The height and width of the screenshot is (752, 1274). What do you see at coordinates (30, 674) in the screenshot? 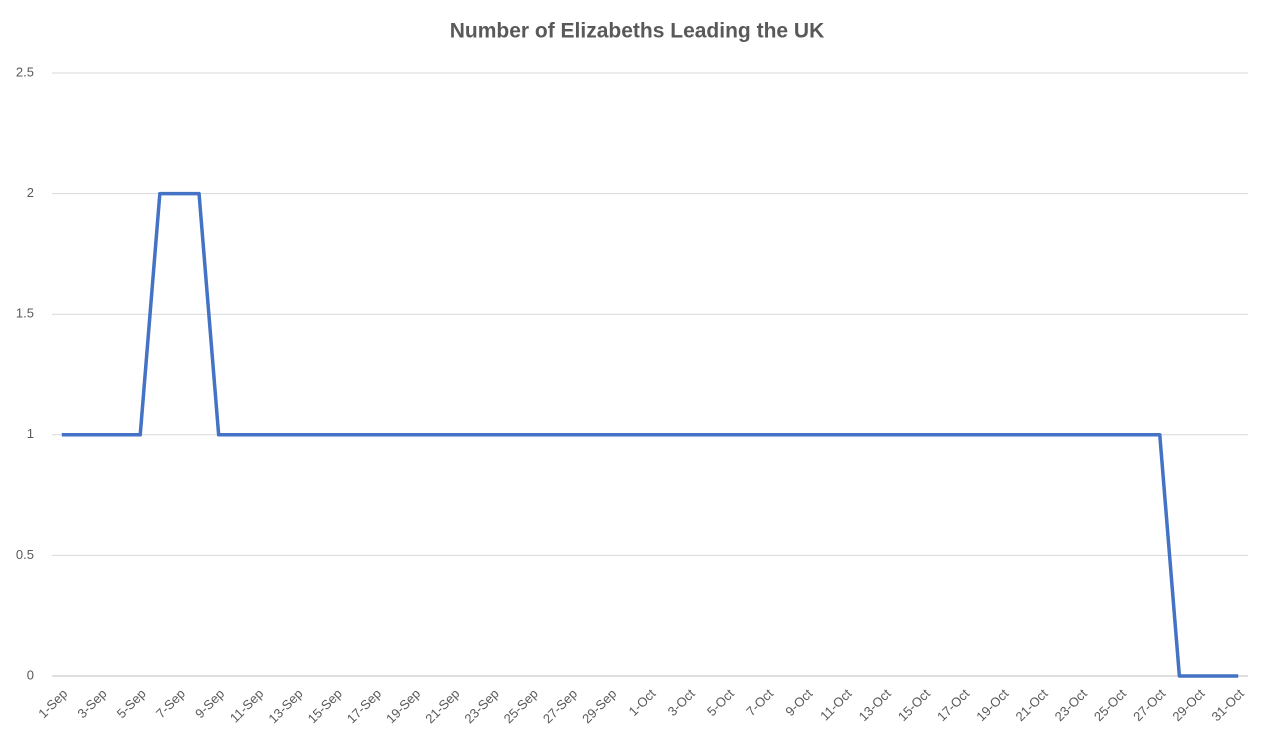
I see `y-tick-label: 0` at bounding box center [30, 674].